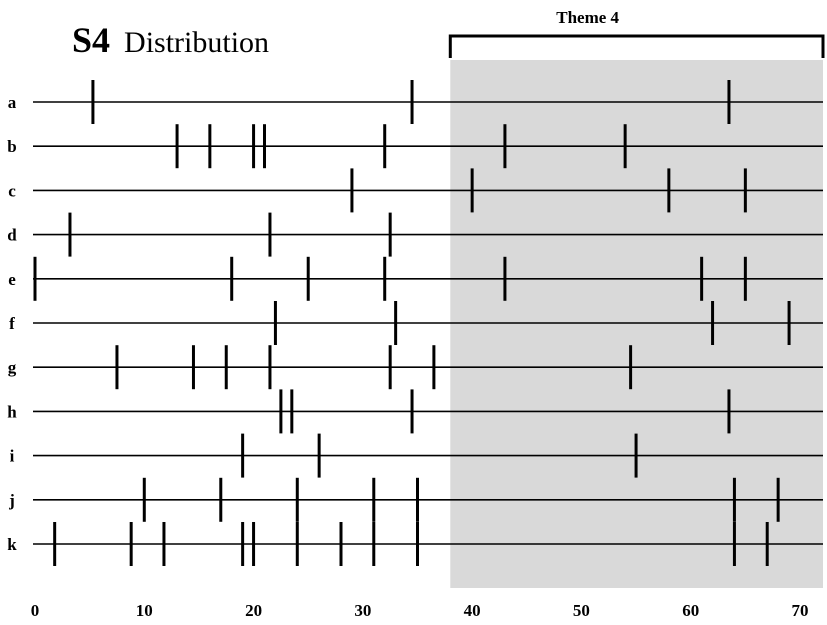  Describe the element at coordinates (35, 610) in the screenshot. I see `x-tick-label: 0` at that location.